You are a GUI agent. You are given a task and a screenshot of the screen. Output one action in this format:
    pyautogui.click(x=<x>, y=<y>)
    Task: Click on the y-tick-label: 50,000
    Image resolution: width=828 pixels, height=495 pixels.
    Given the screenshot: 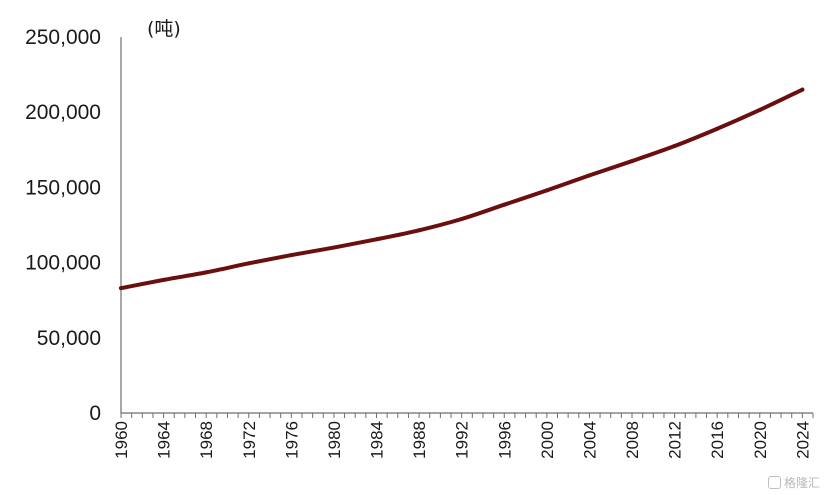 What is the action you would take?
    pyautogui.click(x=69, y=338)
    